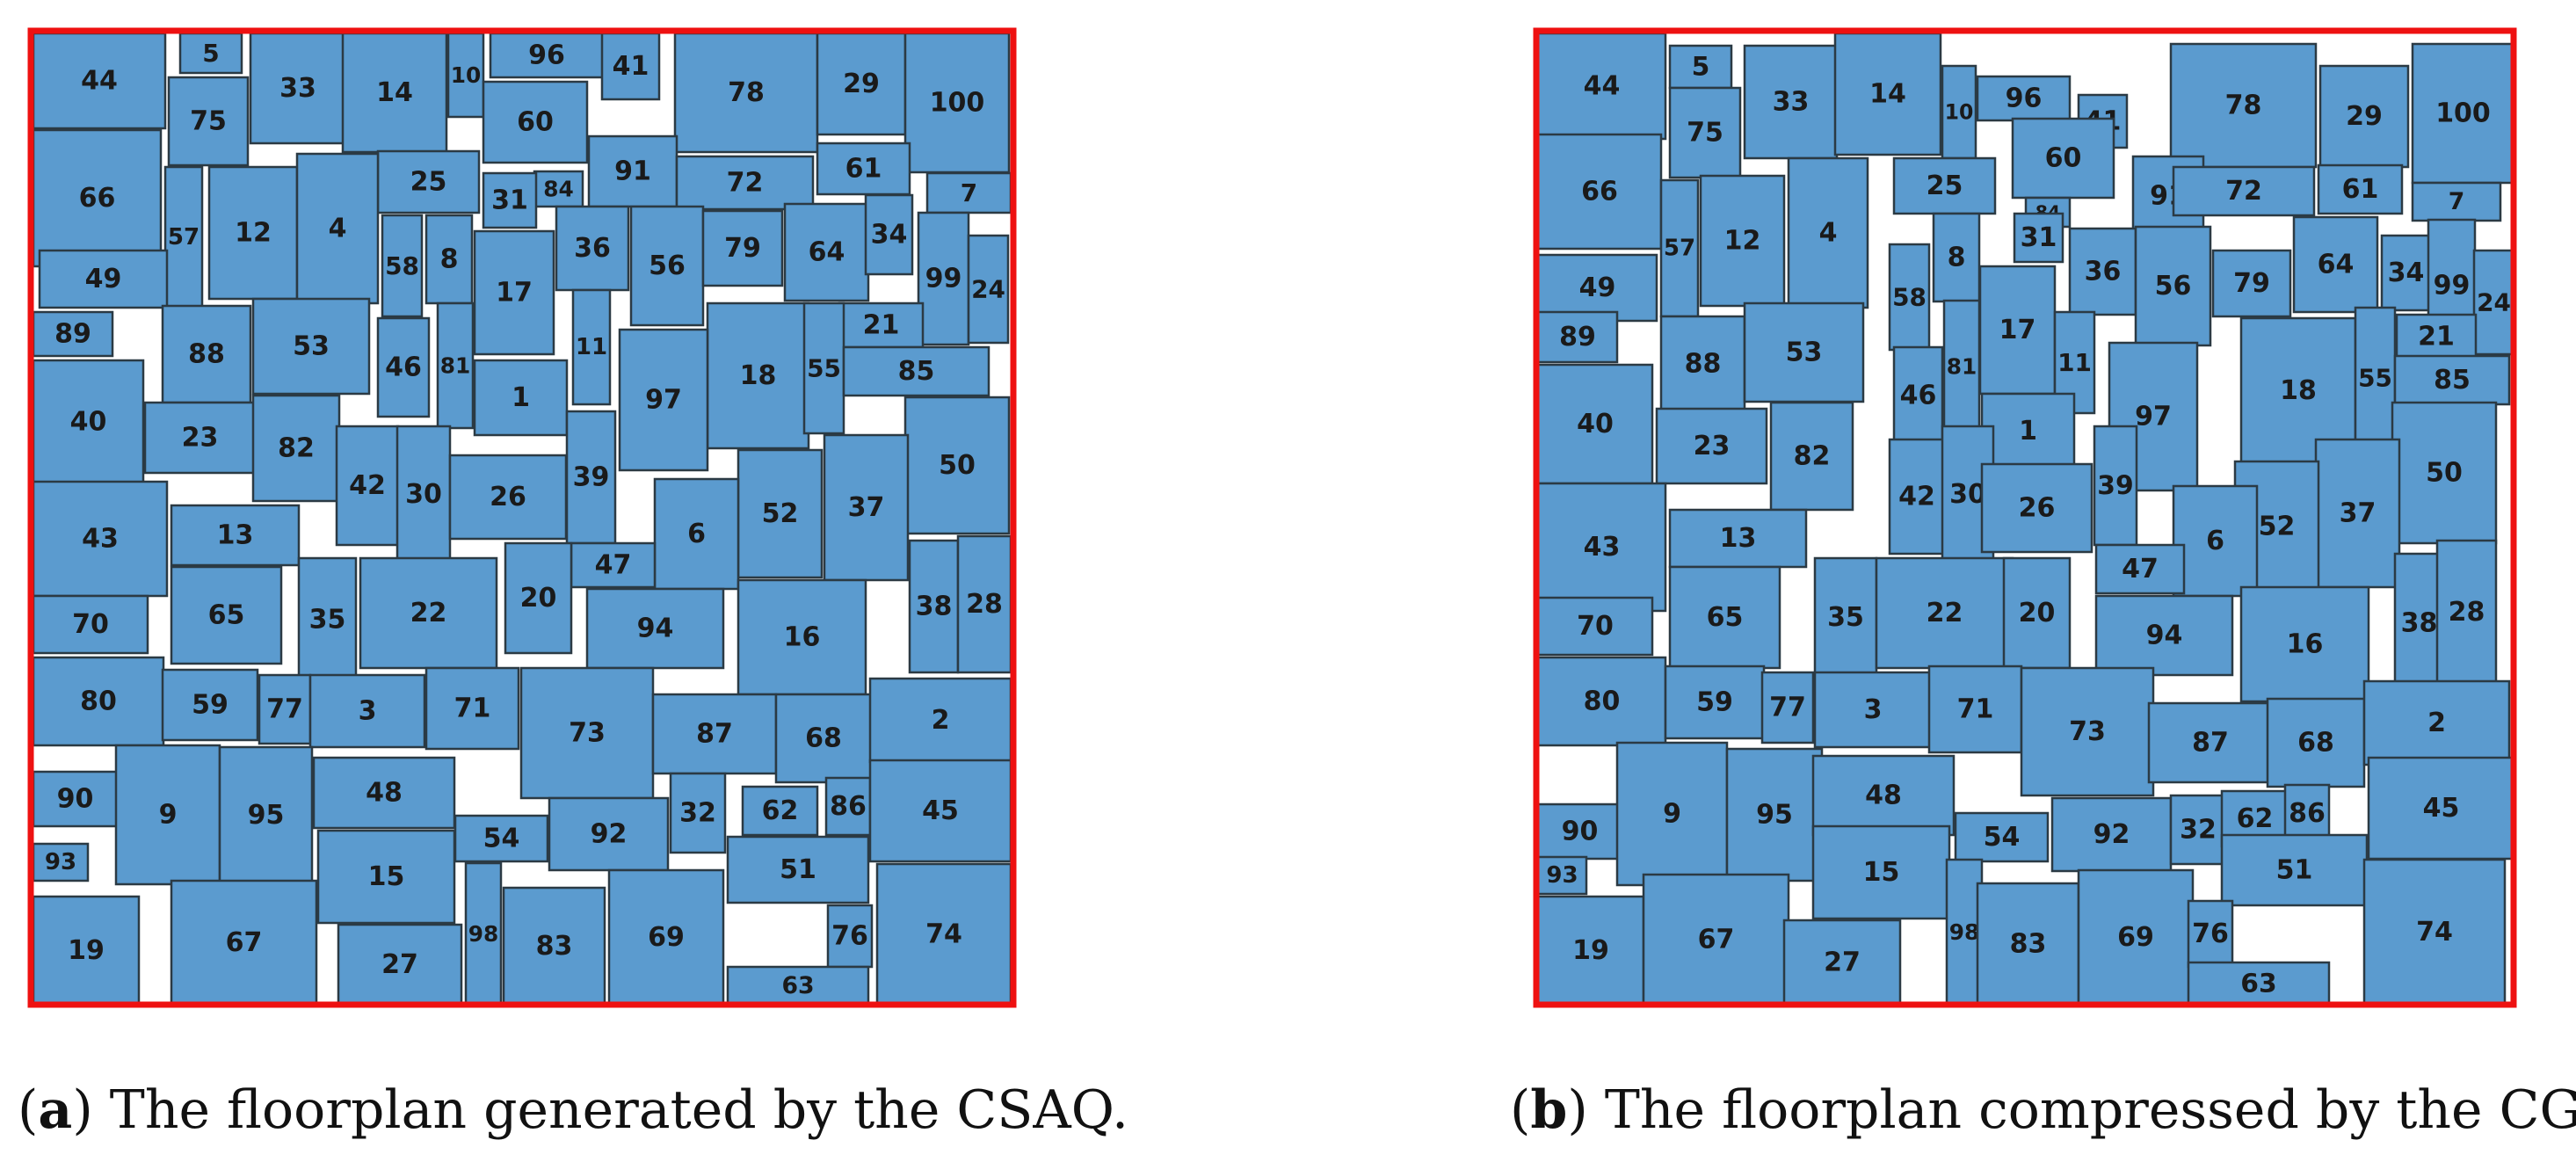 The height and width of the screenshot is (1162, 2576). I want to click on floorplan-b-block-label: 93, so click(1562, 875).